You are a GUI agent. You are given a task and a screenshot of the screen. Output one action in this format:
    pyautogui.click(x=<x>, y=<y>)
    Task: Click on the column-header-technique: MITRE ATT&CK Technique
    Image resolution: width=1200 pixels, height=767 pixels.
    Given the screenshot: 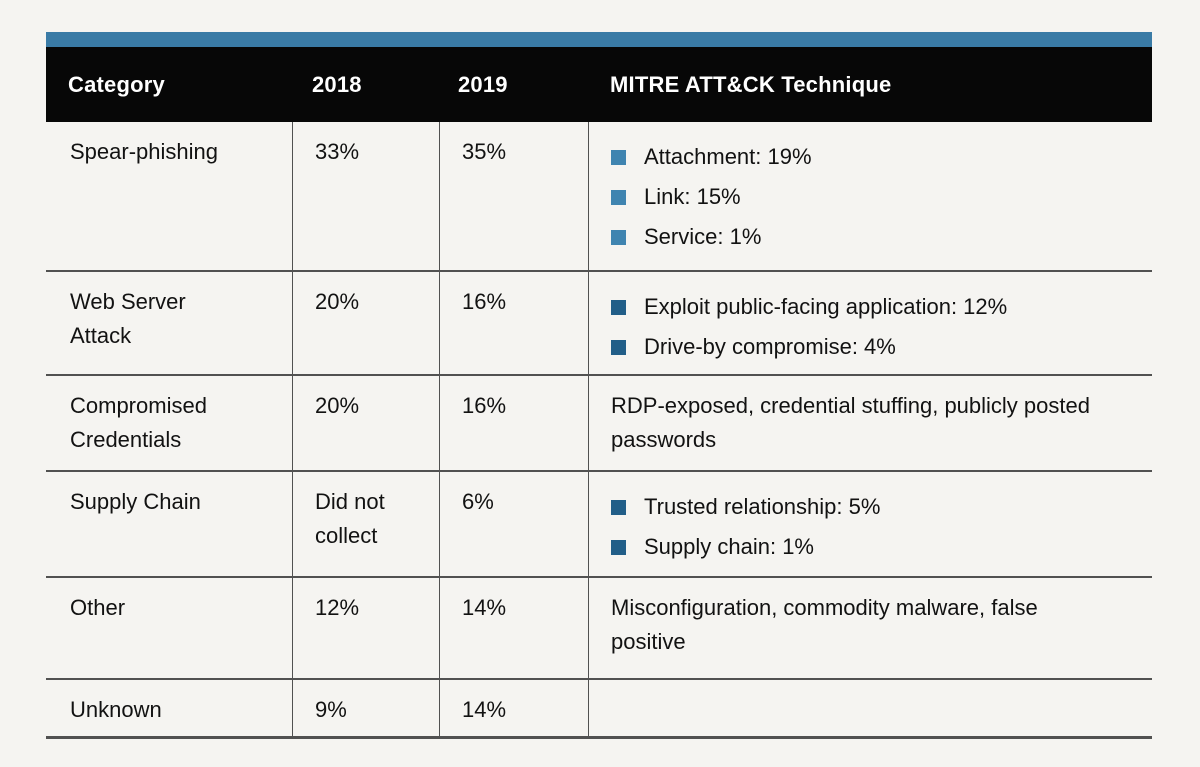 What is the action you would take?
    pyautogui.click(x=751, y=84)
    